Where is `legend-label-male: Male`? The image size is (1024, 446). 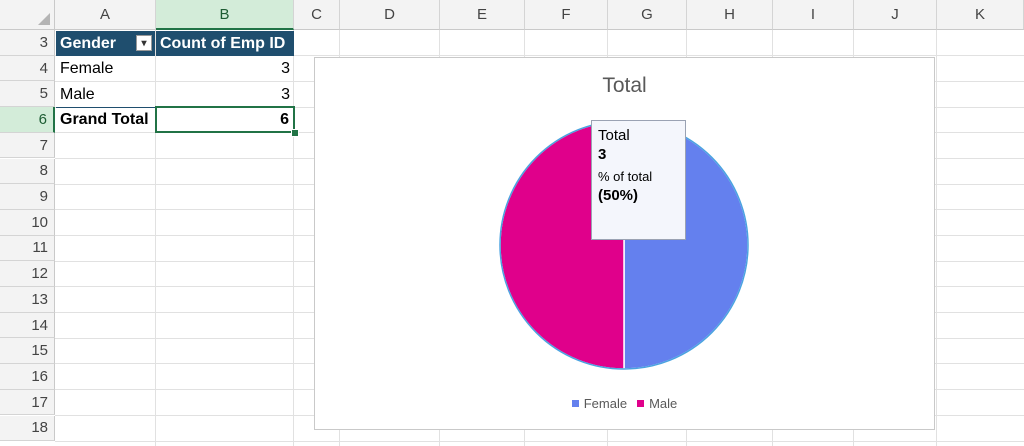
legend-label-male: Male is located at coordinates (663, 403).